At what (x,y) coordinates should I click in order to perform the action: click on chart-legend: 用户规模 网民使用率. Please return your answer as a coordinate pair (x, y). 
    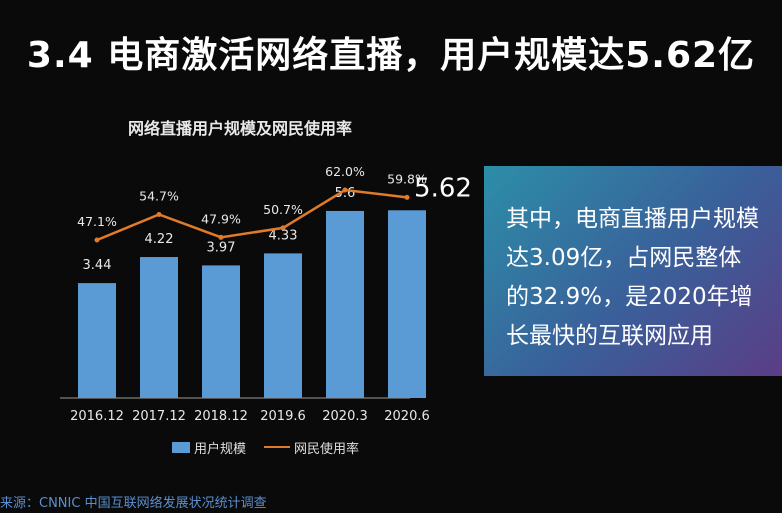
    Looking at the image, I should click on (265, 447).